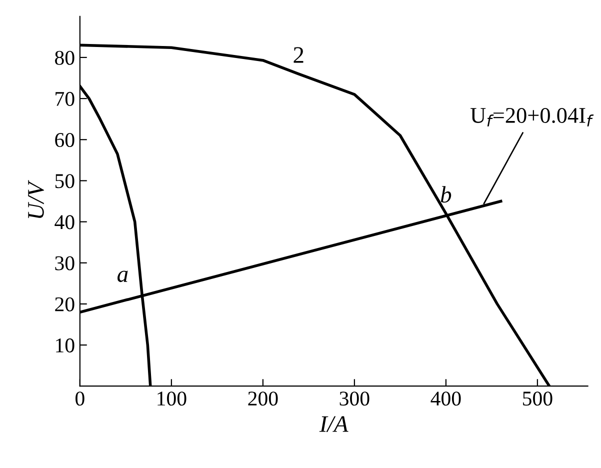 The width and height of the screenshot is (601, 468). Describe the element at coordinates (36, 199) in the screenshot. I see `y-axis-title: U/V` at that location.